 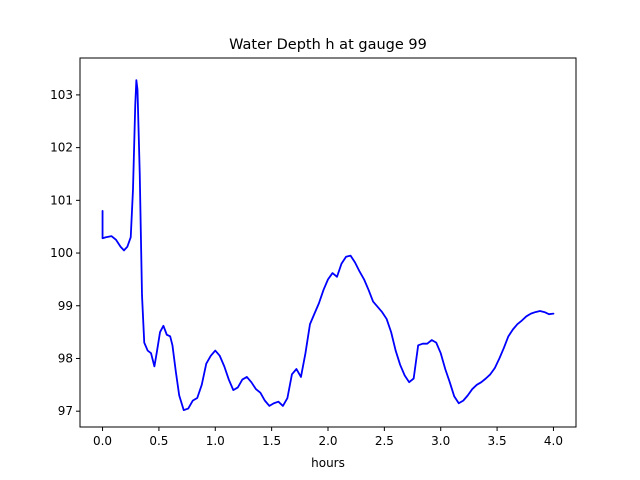 What do you see at coordinates (384, 441) in the screenshot?
I see `x-tick-label: 2.5` at bounding box center [384, 441].